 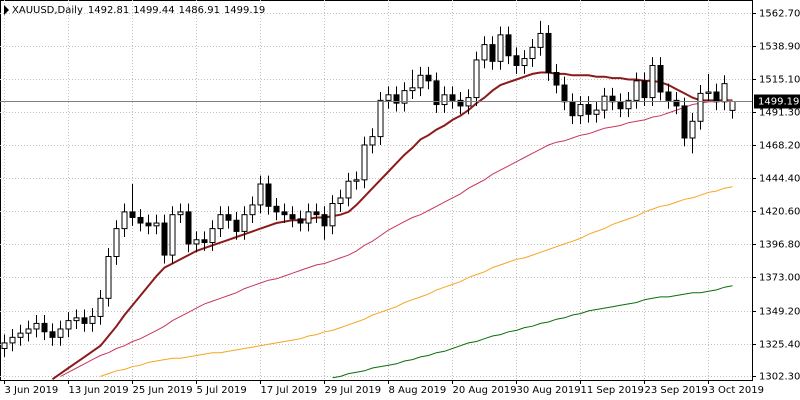 What do you see at coordinates (244, 10) in the screenshot?
I see `close-value: 1499.19` at bounding box center [244, 10].